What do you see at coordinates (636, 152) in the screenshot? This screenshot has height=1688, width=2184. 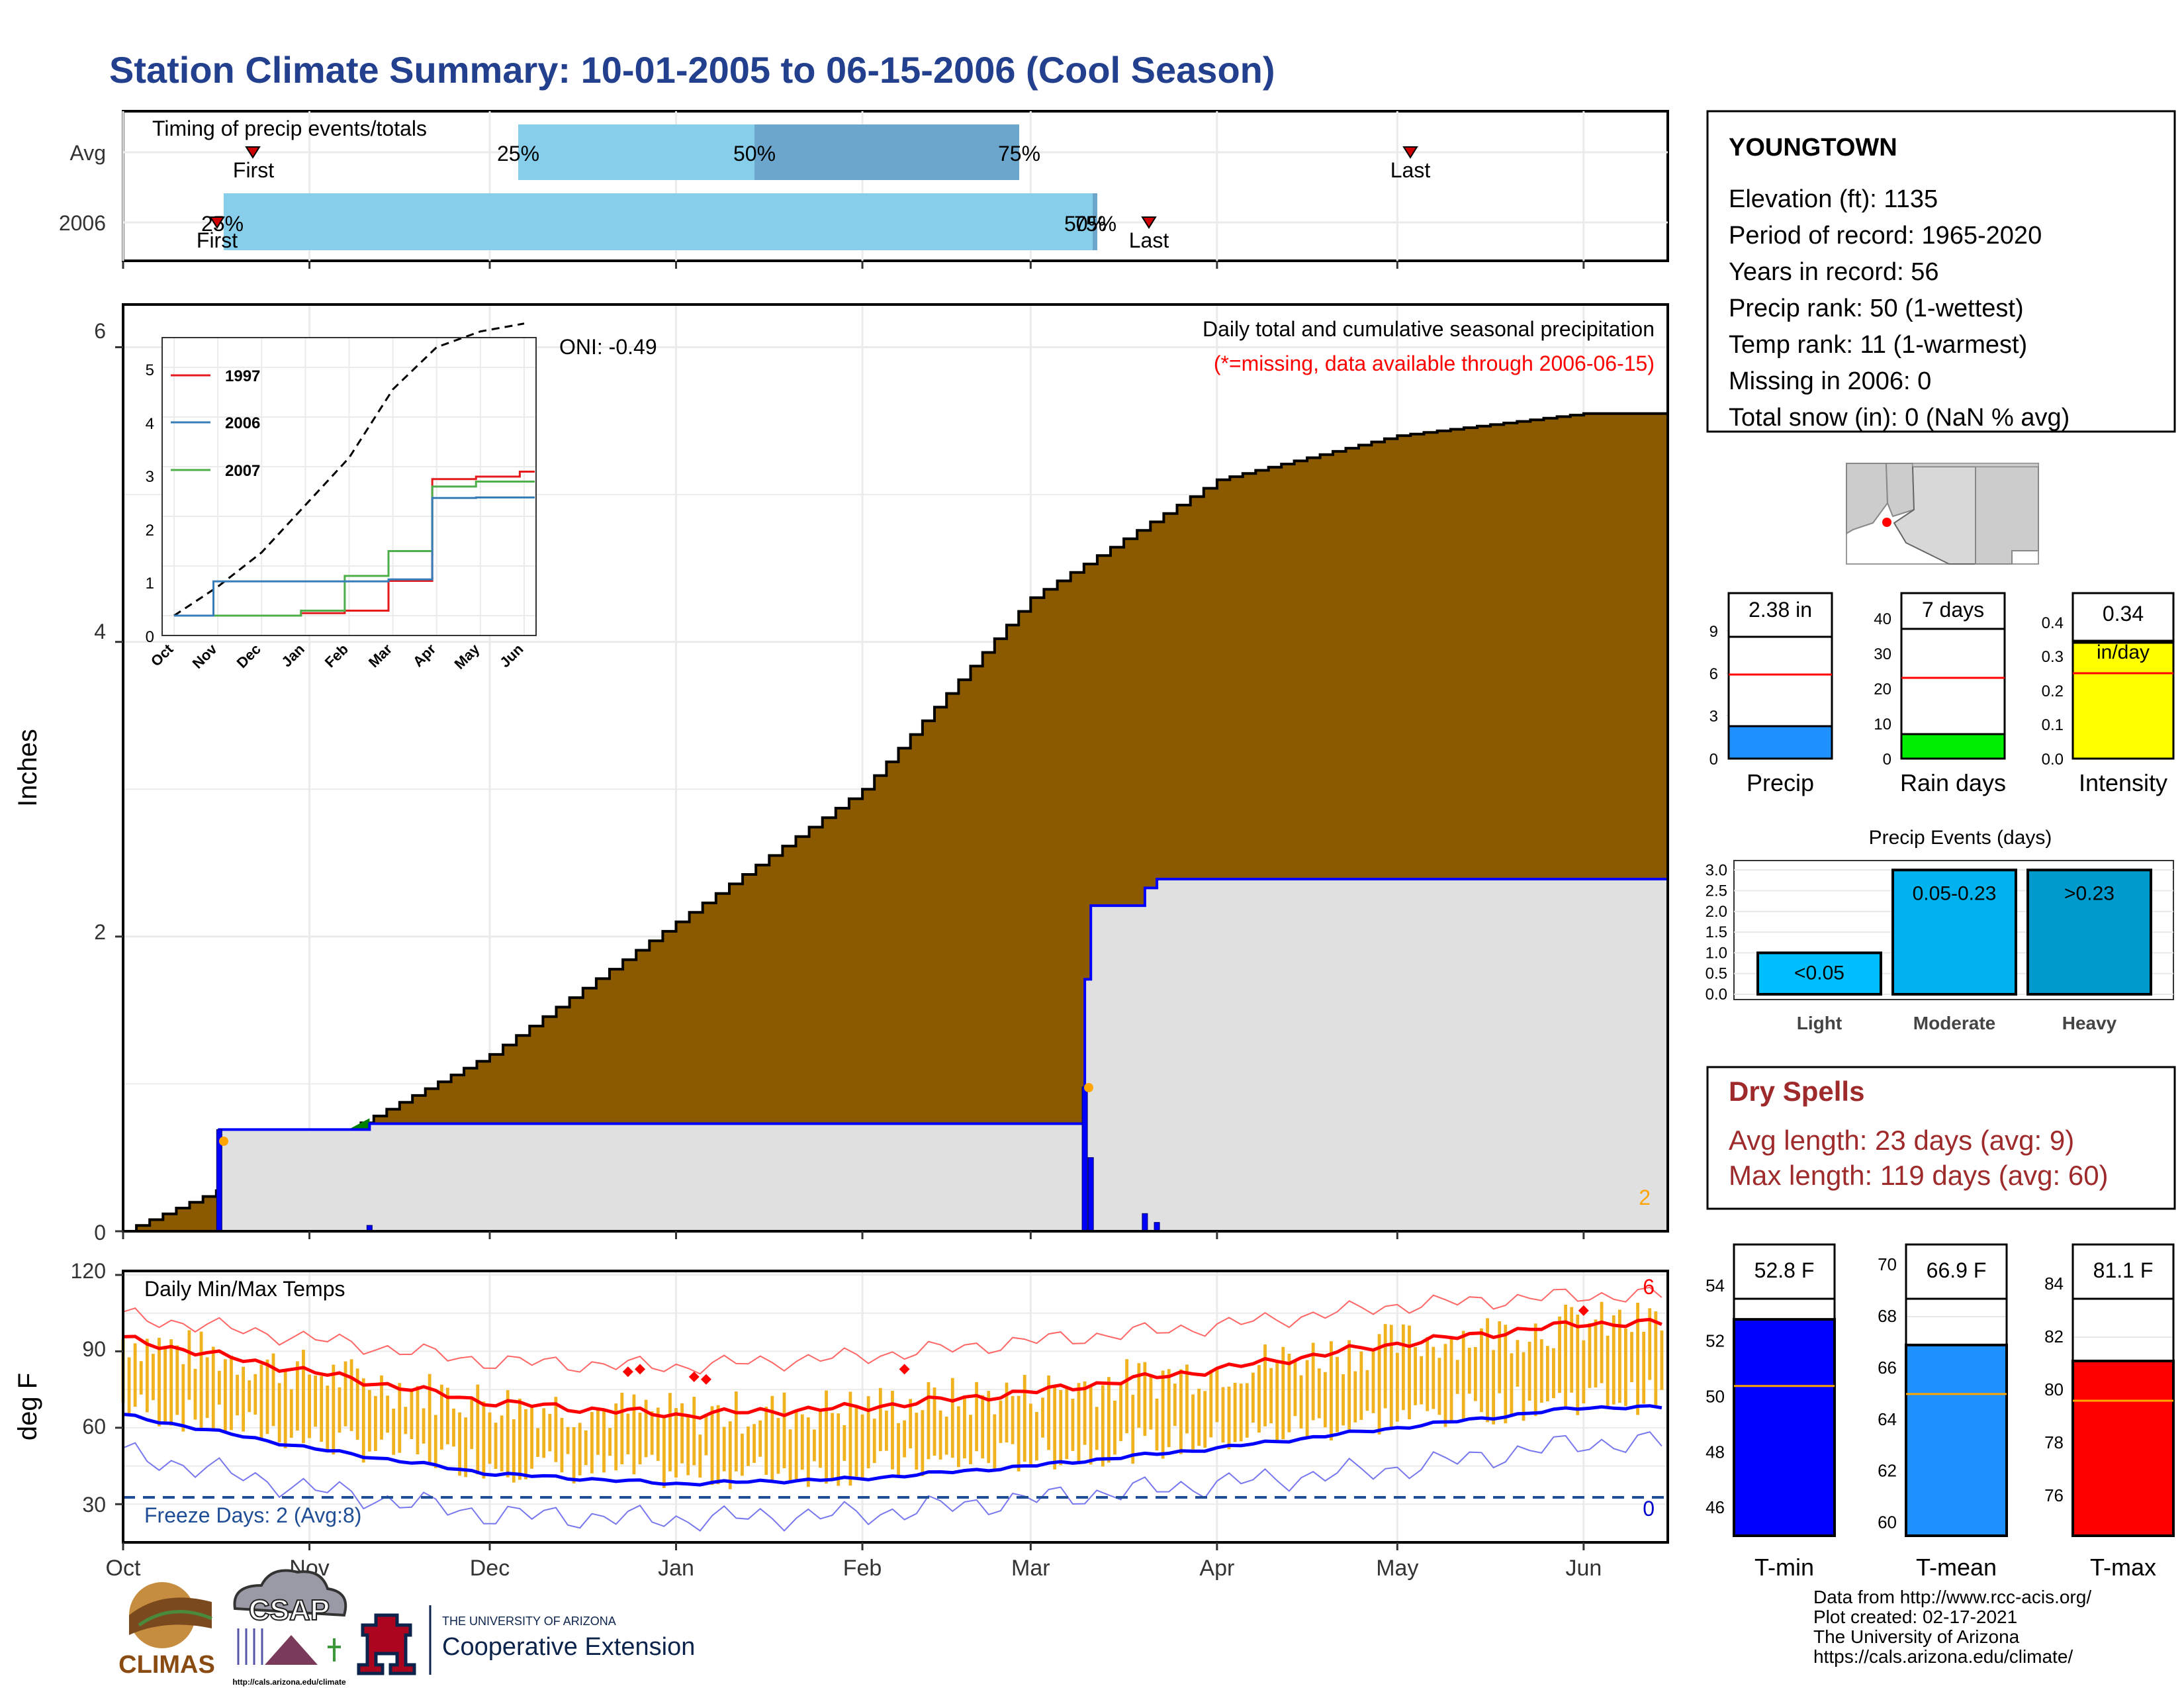 I see `timing-avg-q25-q50-bar` at bounding box center [636, 152].